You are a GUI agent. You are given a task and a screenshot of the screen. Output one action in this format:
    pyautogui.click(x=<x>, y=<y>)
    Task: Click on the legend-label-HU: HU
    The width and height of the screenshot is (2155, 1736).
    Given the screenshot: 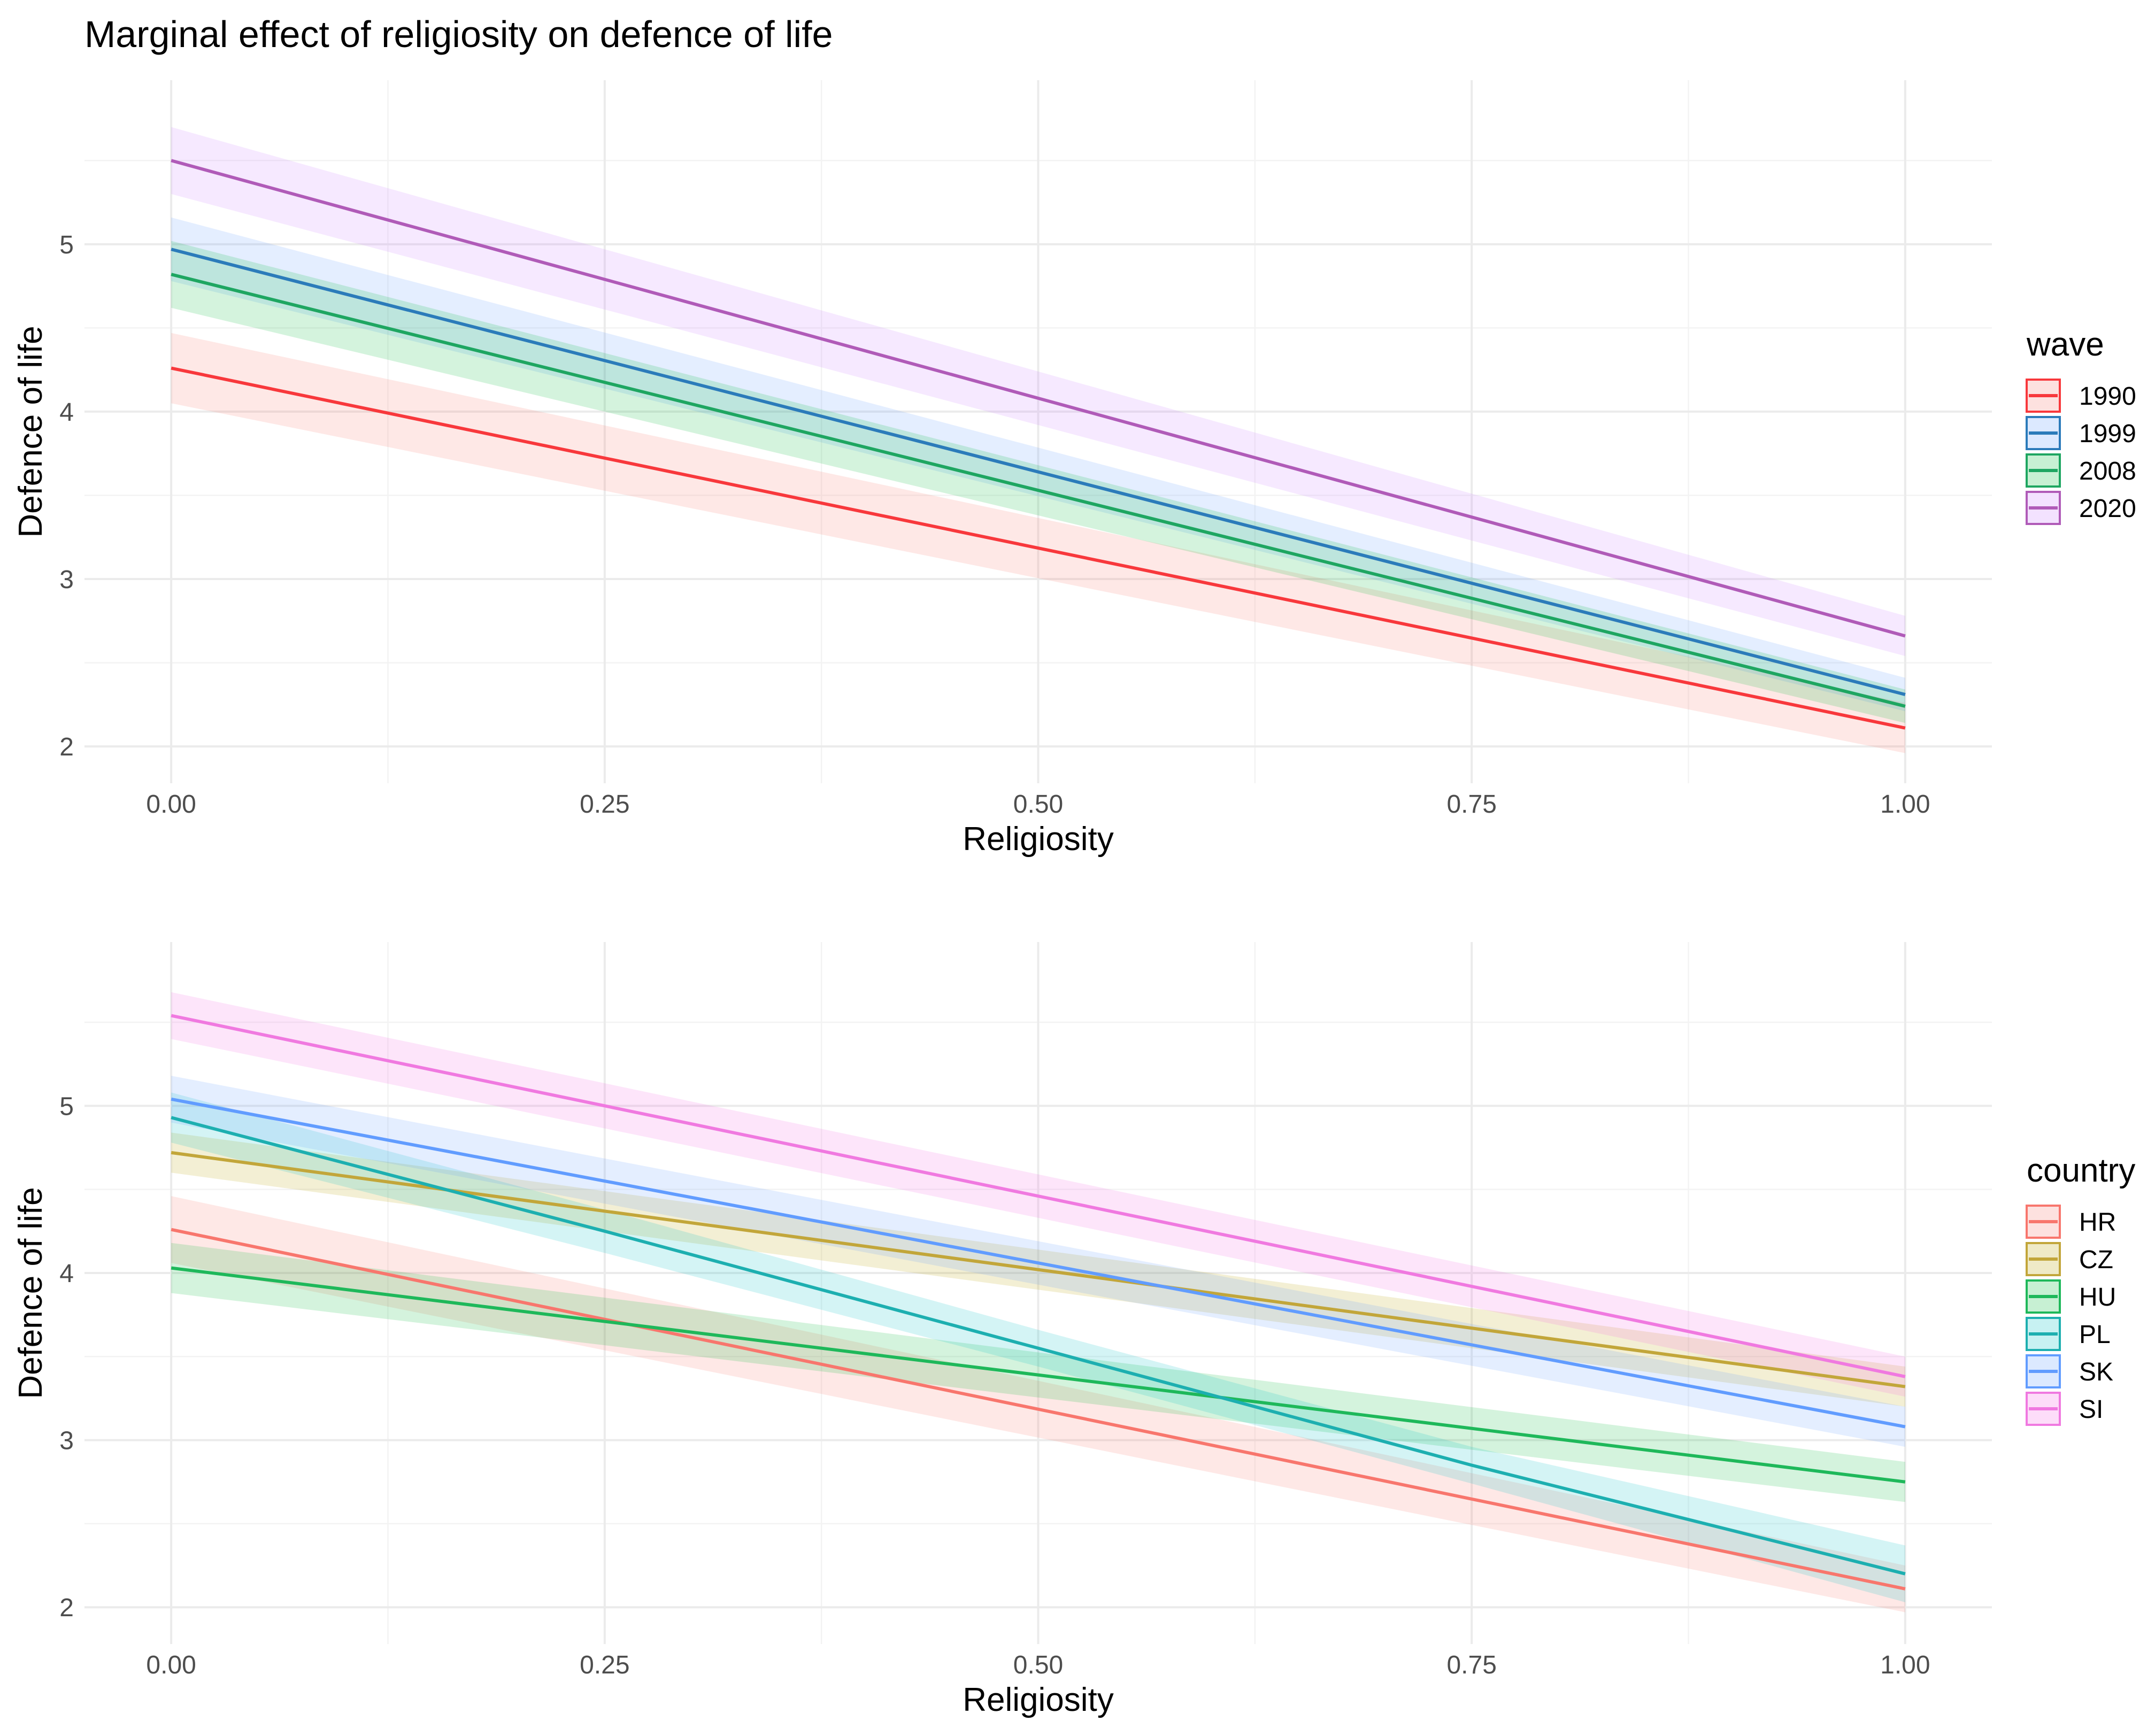 What is the action you would take?
    pyautogui.click(x=2097, y=1297)
    